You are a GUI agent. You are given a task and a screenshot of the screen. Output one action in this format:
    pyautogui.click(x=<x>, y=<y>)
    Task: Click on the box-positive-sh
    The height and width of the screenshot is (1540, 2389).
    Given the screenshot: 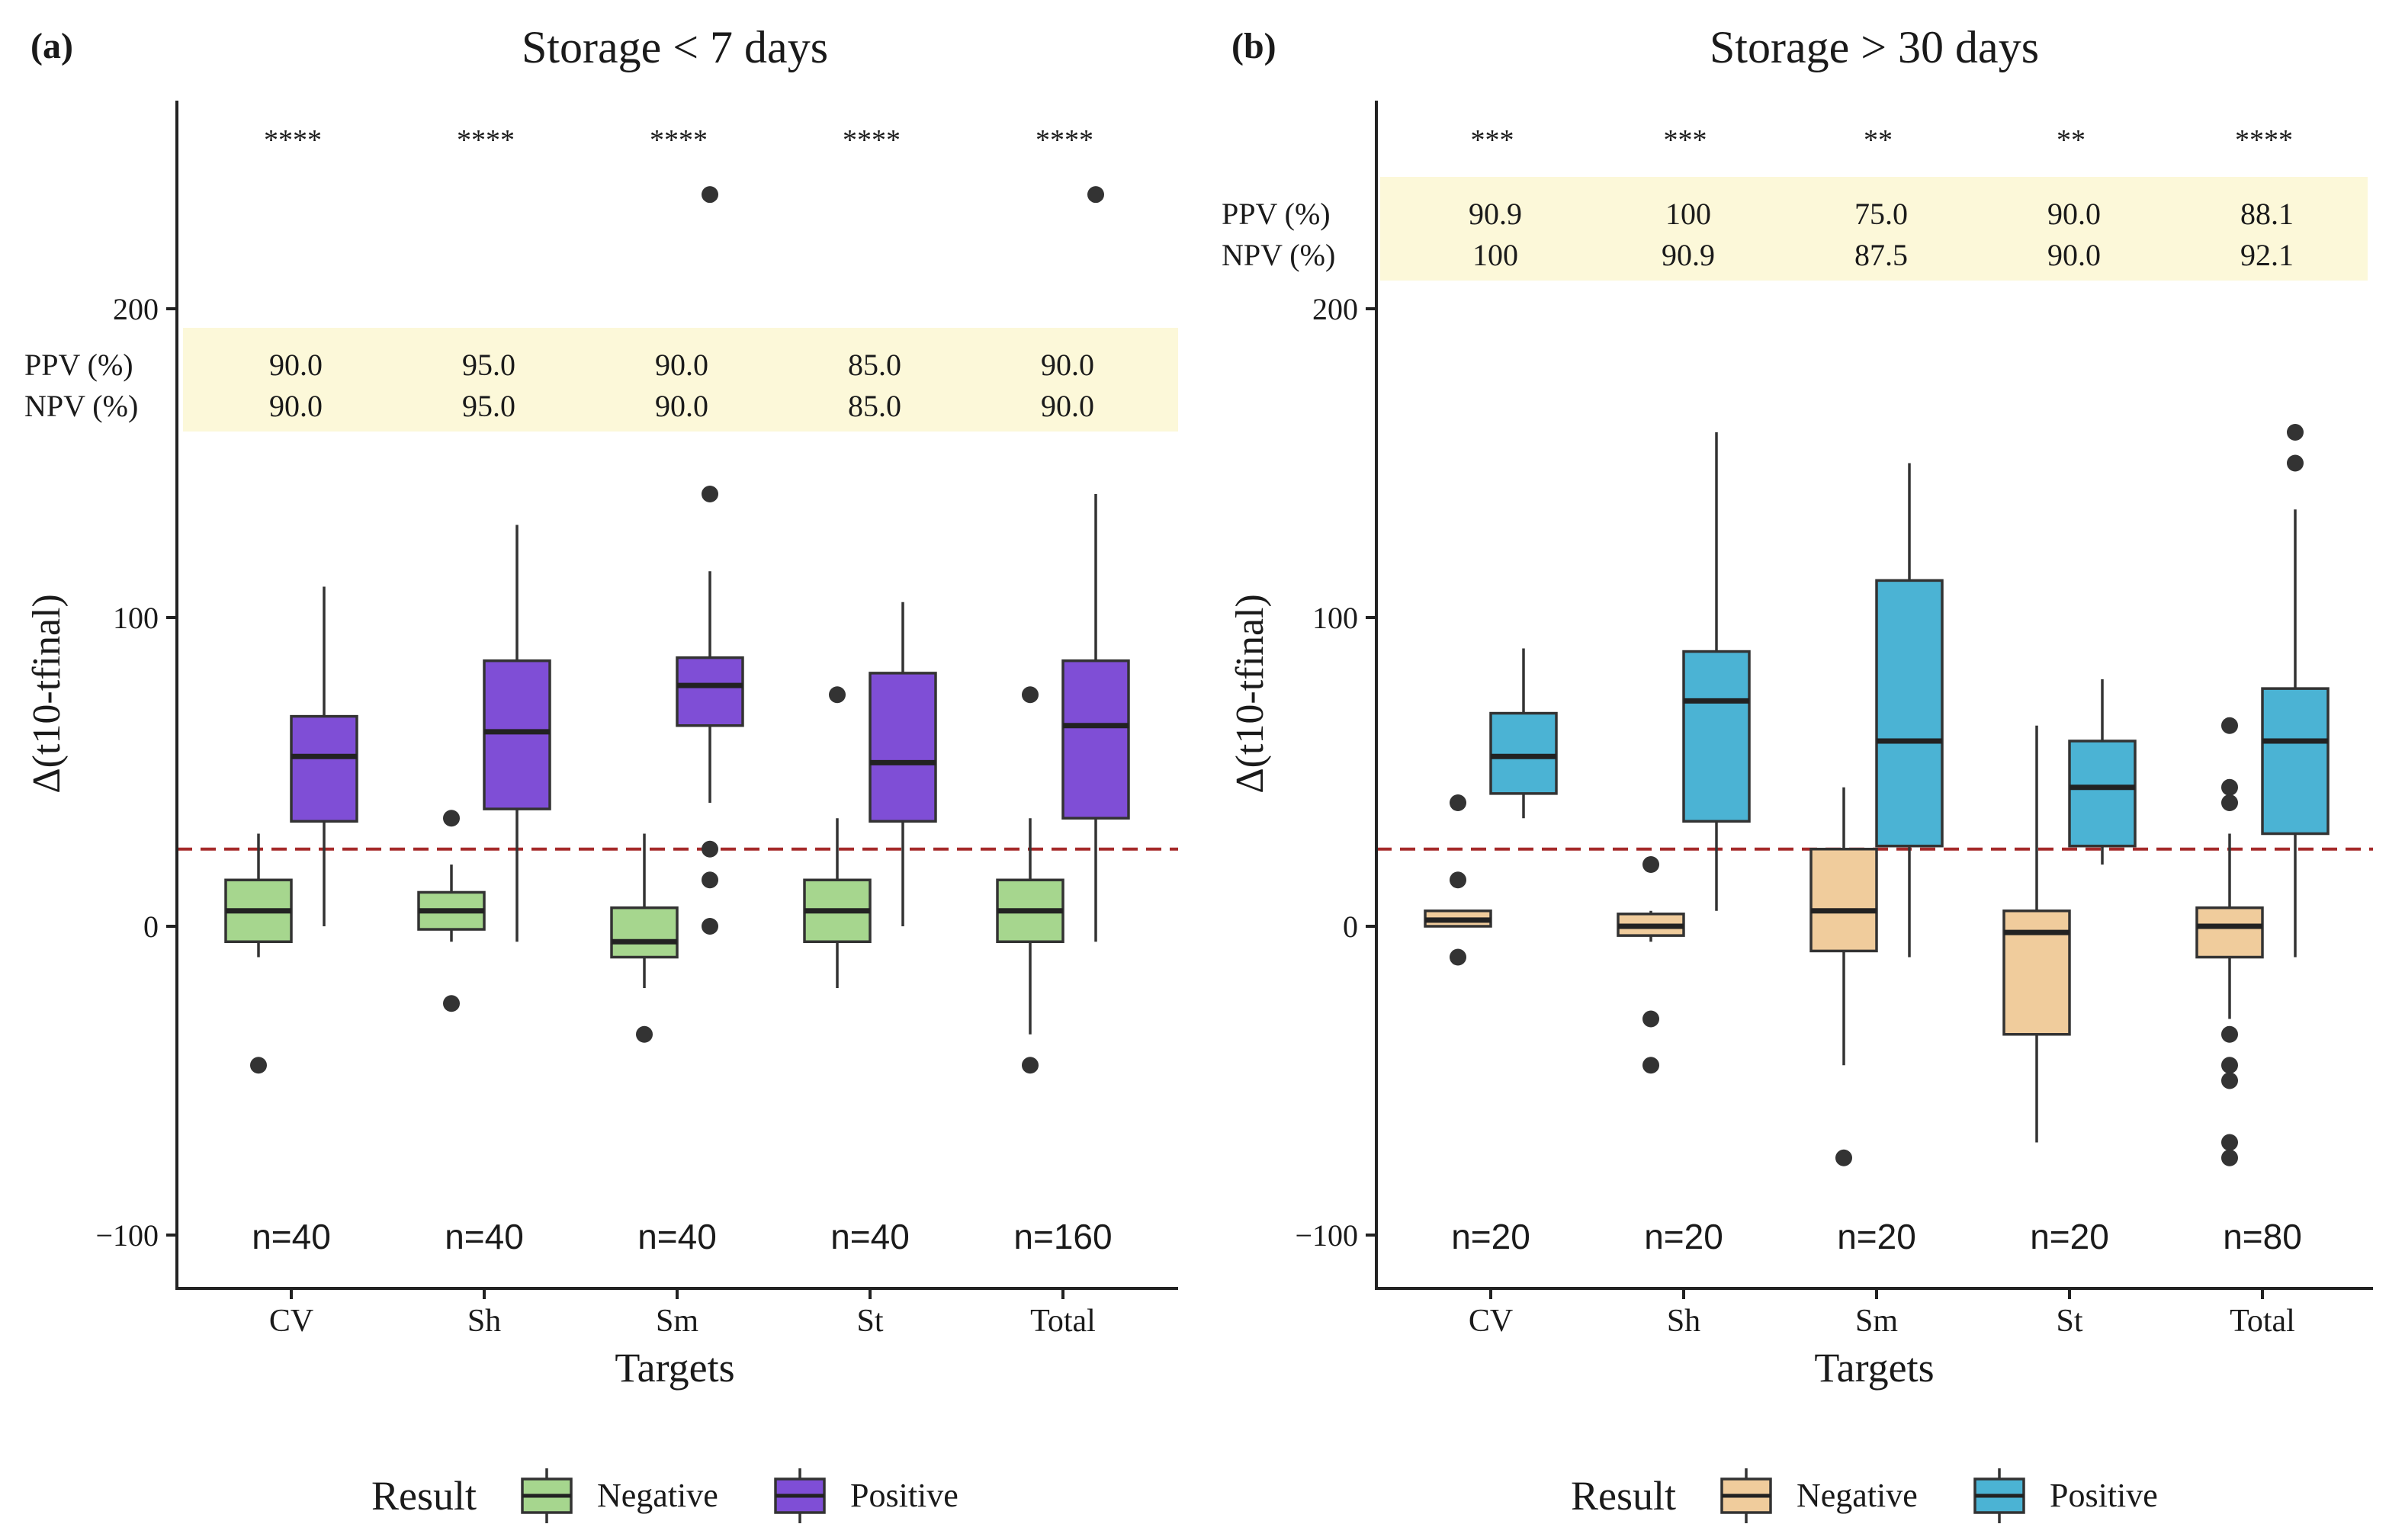 What is the action you would take?
    pyautogui.click(x=517, y=733)
    